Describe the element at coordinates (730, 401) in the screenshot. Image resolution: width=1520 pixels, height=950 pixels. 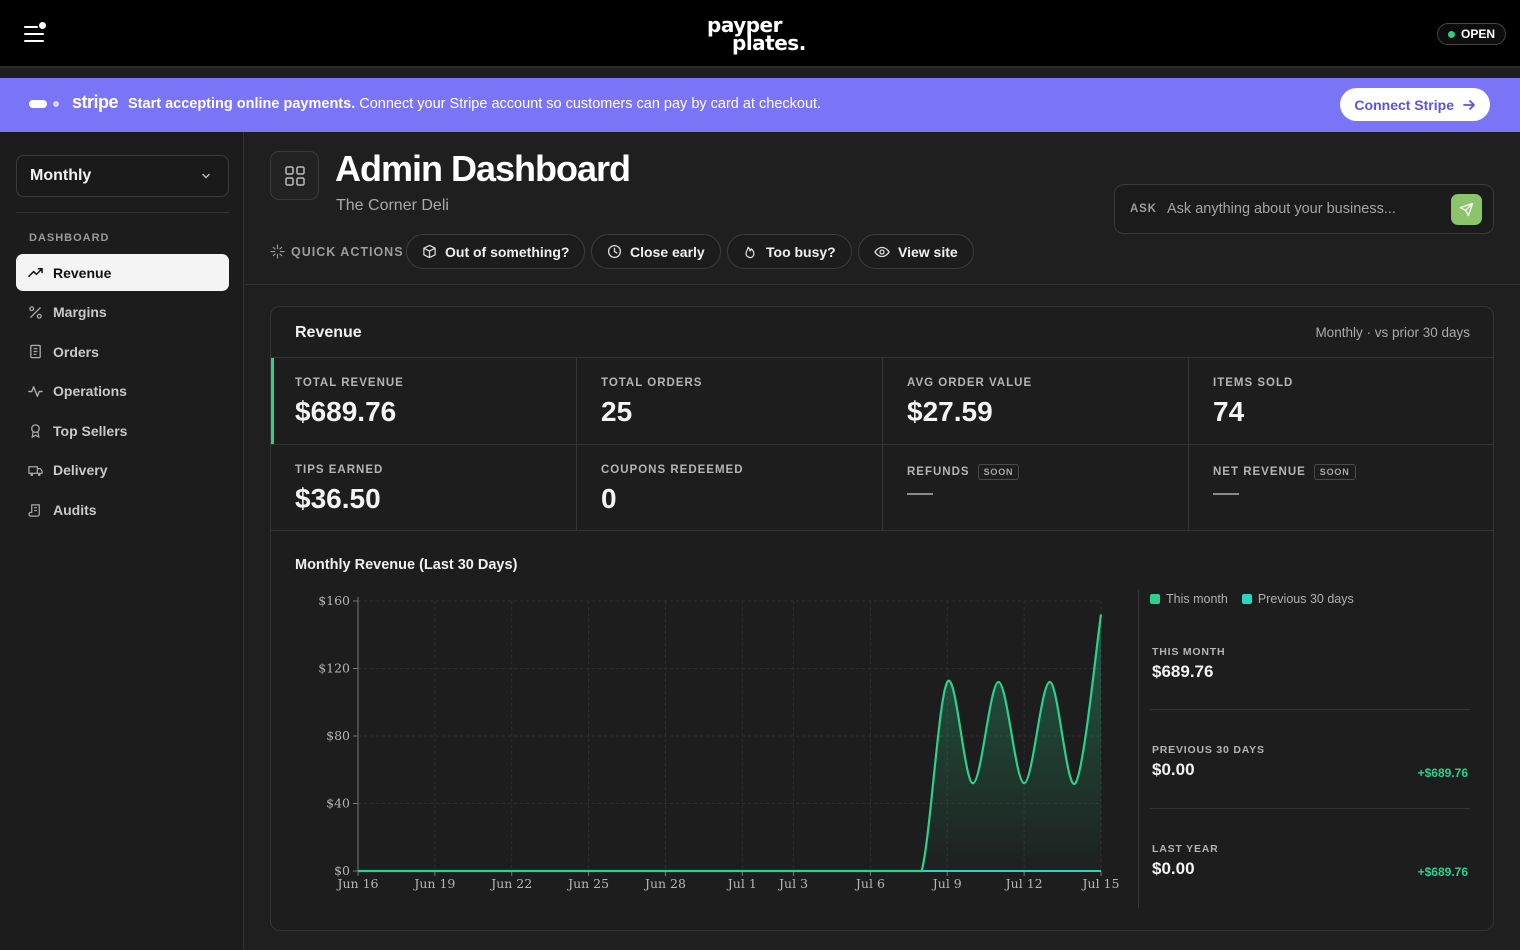
I see `stat-total-orders: TOTAL ORDERS 25` at that location.